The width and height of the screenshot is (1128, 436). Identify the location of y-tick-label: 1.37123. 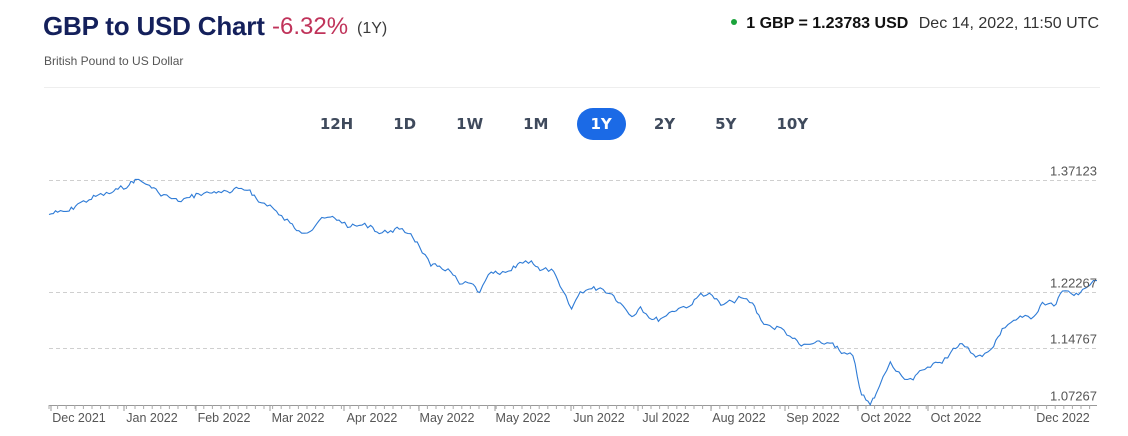
(1073, 171).